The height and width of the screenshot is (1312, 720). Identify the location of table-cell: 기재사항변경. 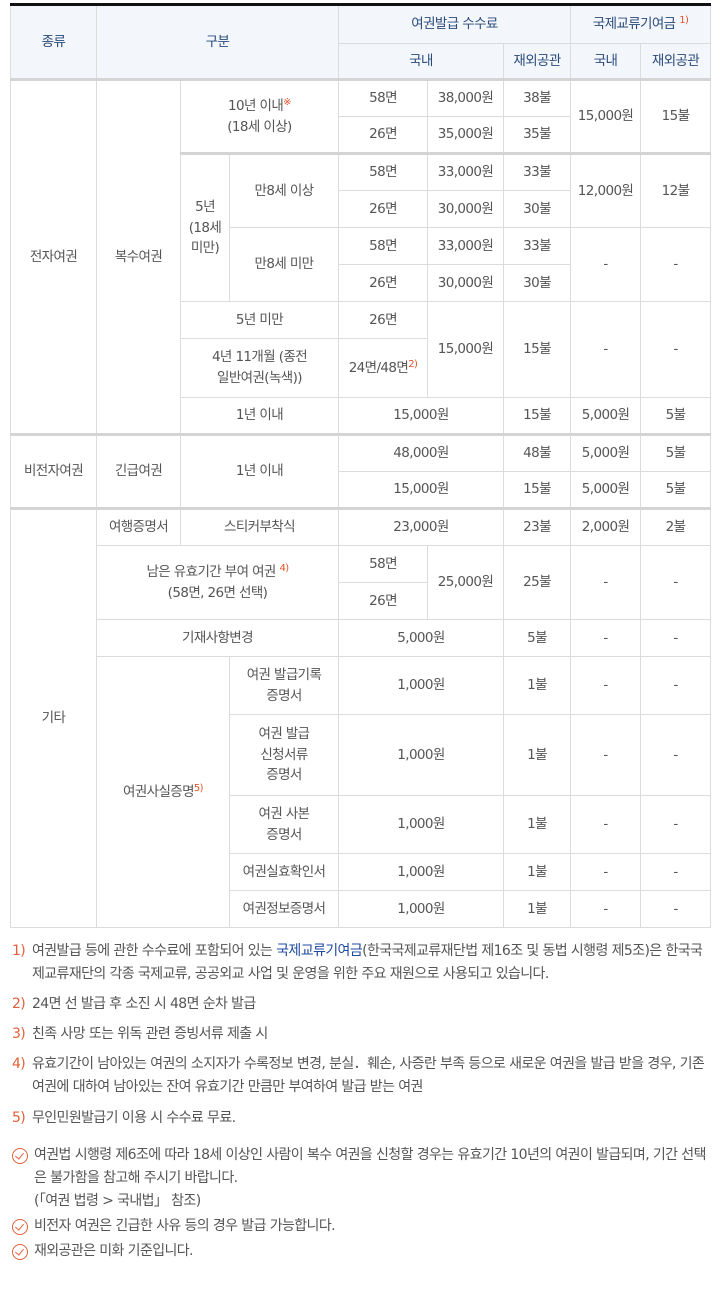
(217, 638).